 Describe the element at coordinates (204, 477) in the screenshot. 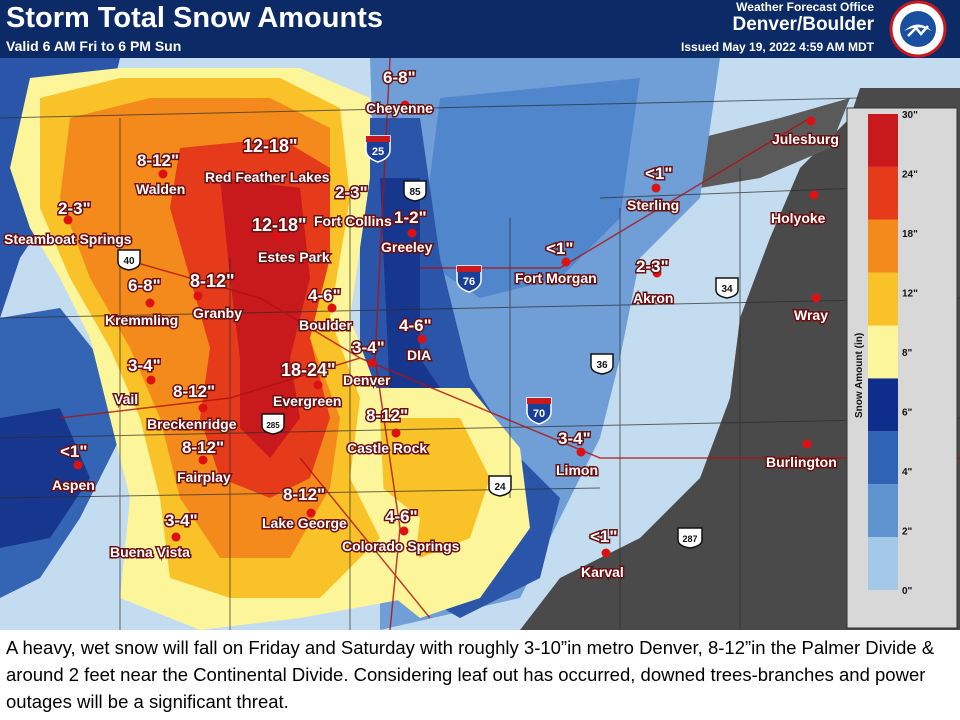

I see `city-label: Fairplay` at that location.